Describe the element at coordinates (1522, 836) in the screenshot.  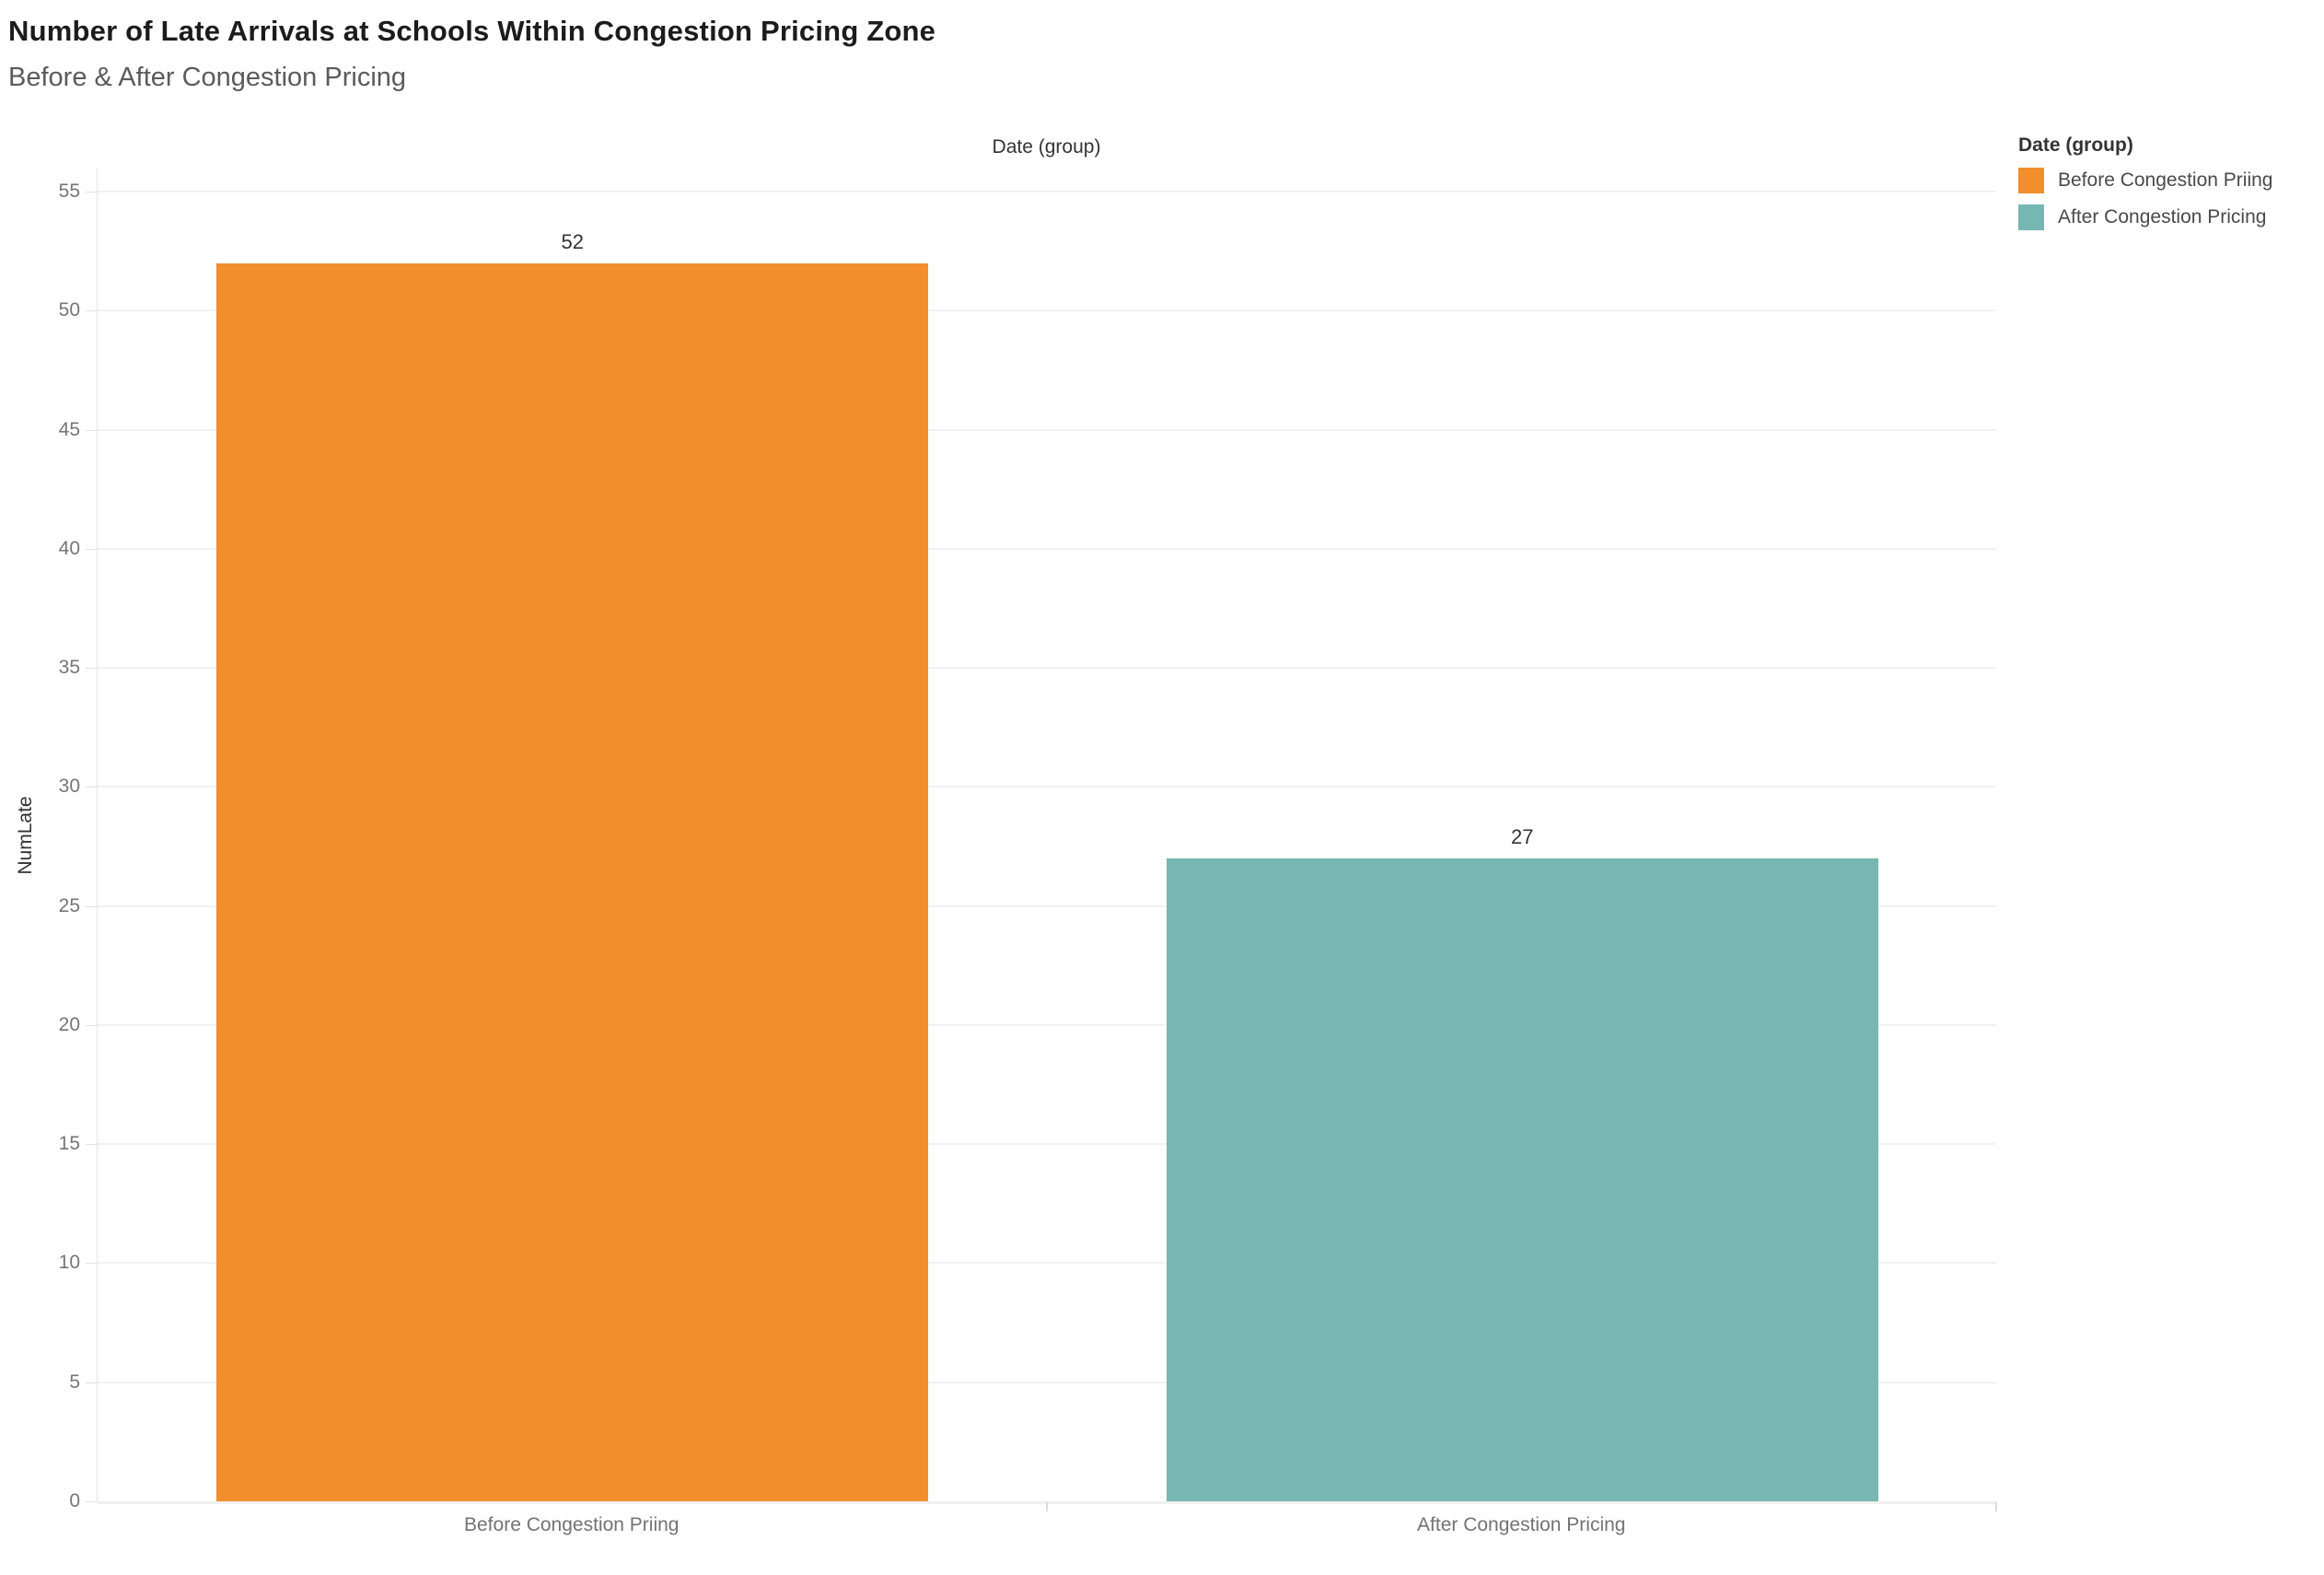
I see `bar-value-label-27: 27` at that location.